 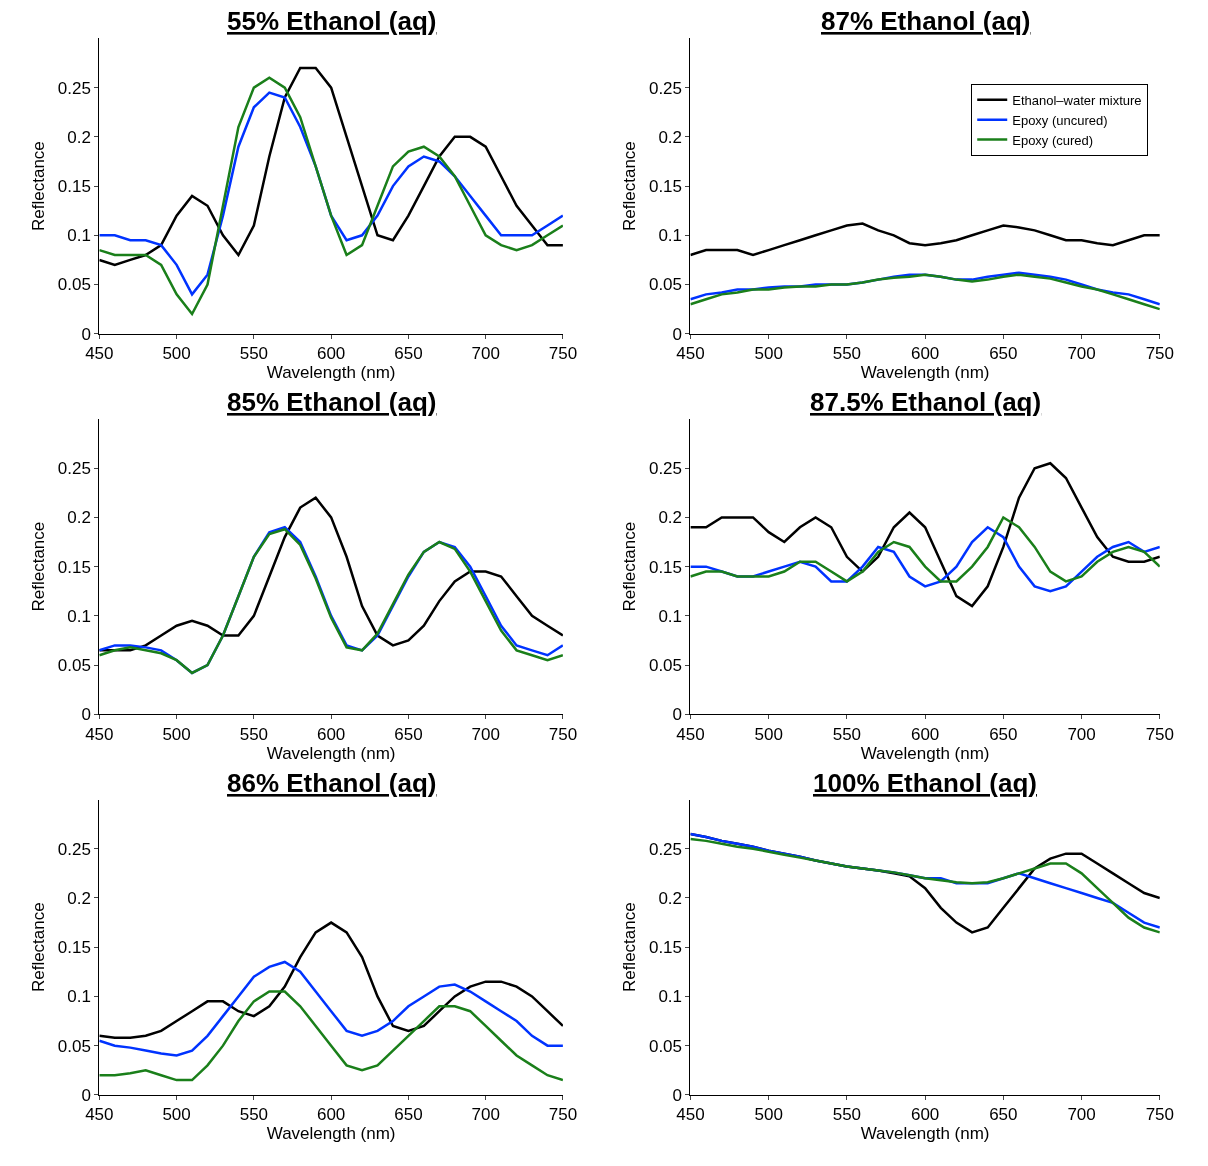 I want to click on legend-label: Ethanol–water mixture, so click(x=1077, y=100).